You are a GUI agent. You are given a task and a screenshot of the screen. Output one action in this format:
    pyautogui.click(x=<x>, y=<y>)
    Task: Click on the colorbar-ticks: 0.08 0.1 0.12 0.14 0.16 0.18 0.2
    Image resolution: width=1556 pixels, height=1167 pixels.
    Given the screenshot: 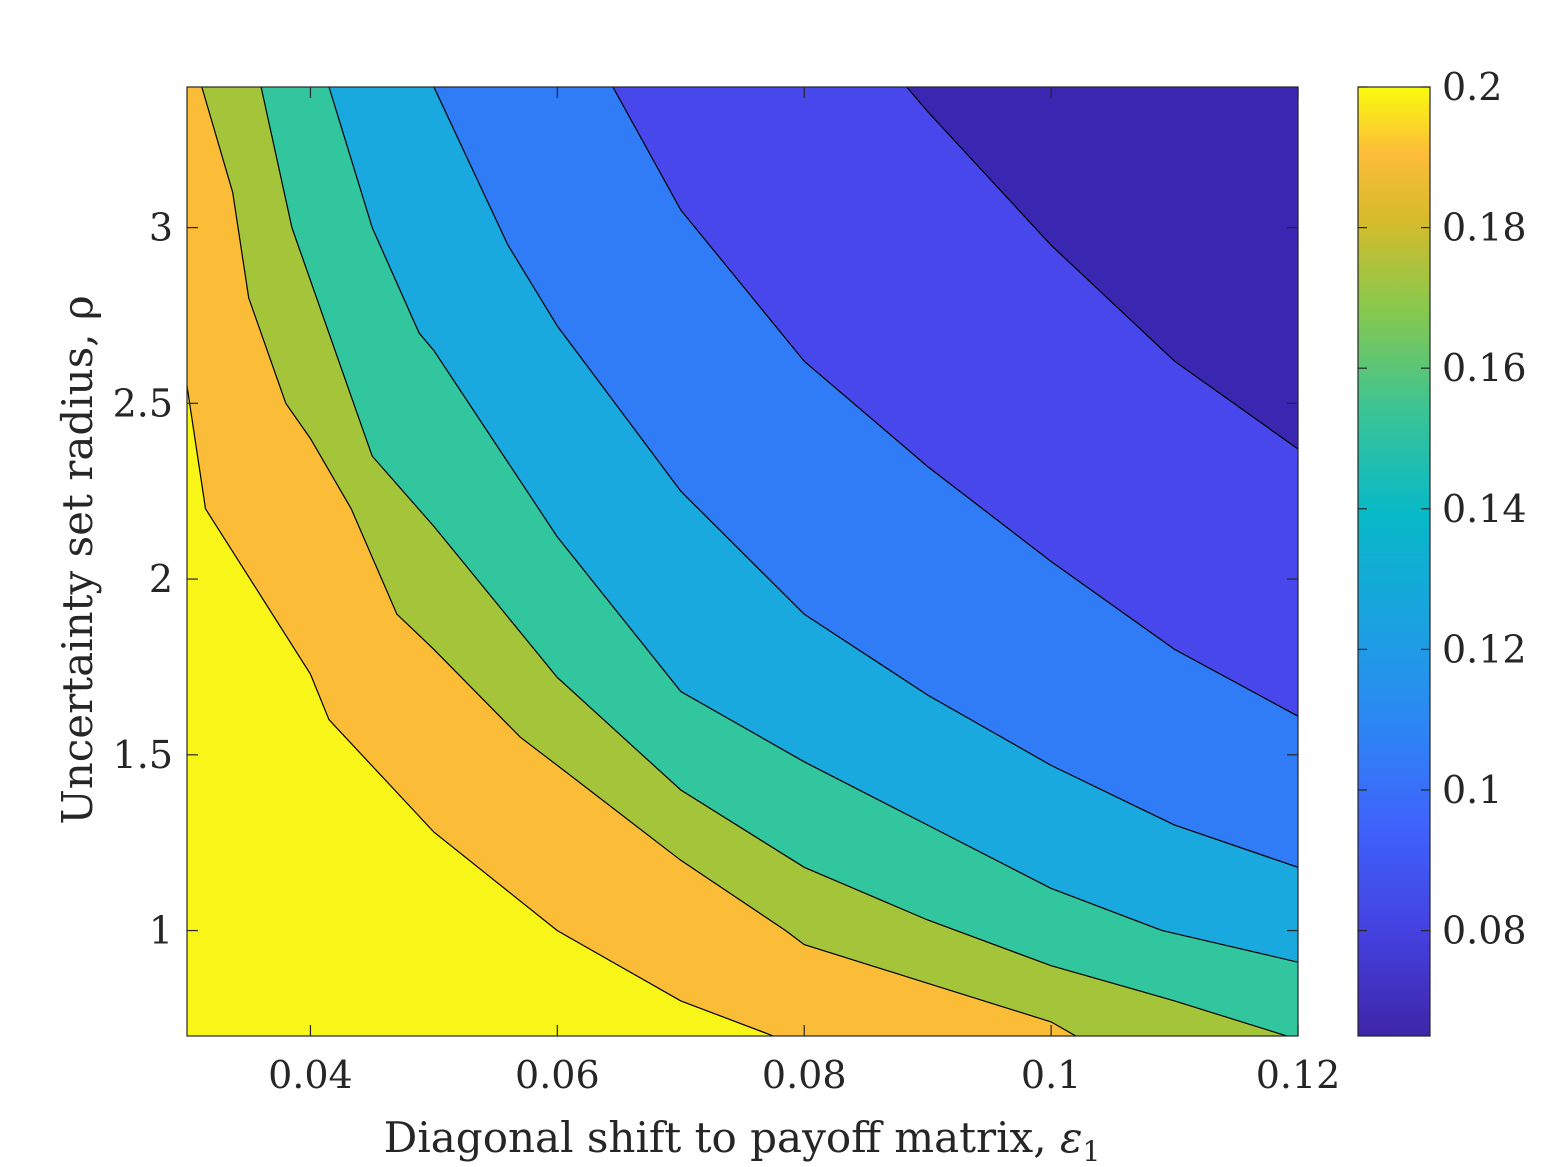 What is the action you would take?
    pyautogui.click(x=1442, y=509)
    